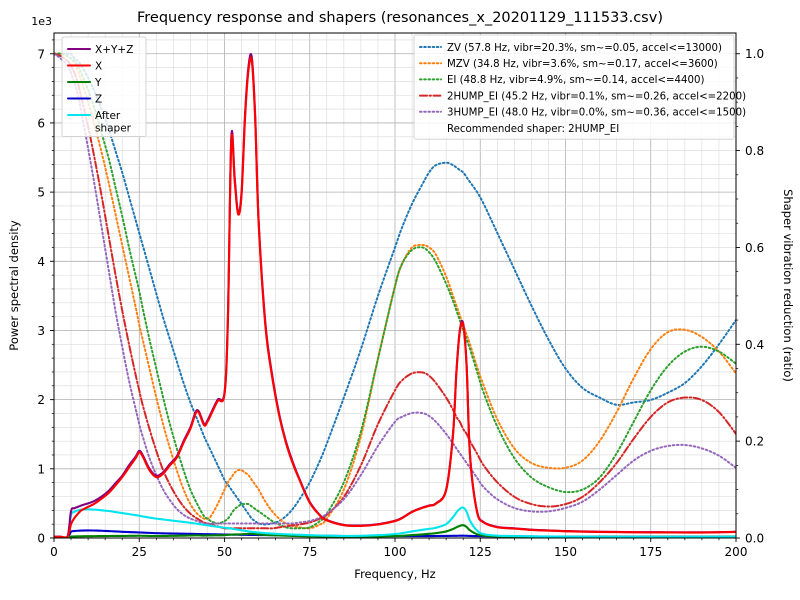 The height and width of the screenshot is (600, 800). Describe the element at coordinates (309, 552) in the screenshot. I see `x-tick-label: 75` at that location.